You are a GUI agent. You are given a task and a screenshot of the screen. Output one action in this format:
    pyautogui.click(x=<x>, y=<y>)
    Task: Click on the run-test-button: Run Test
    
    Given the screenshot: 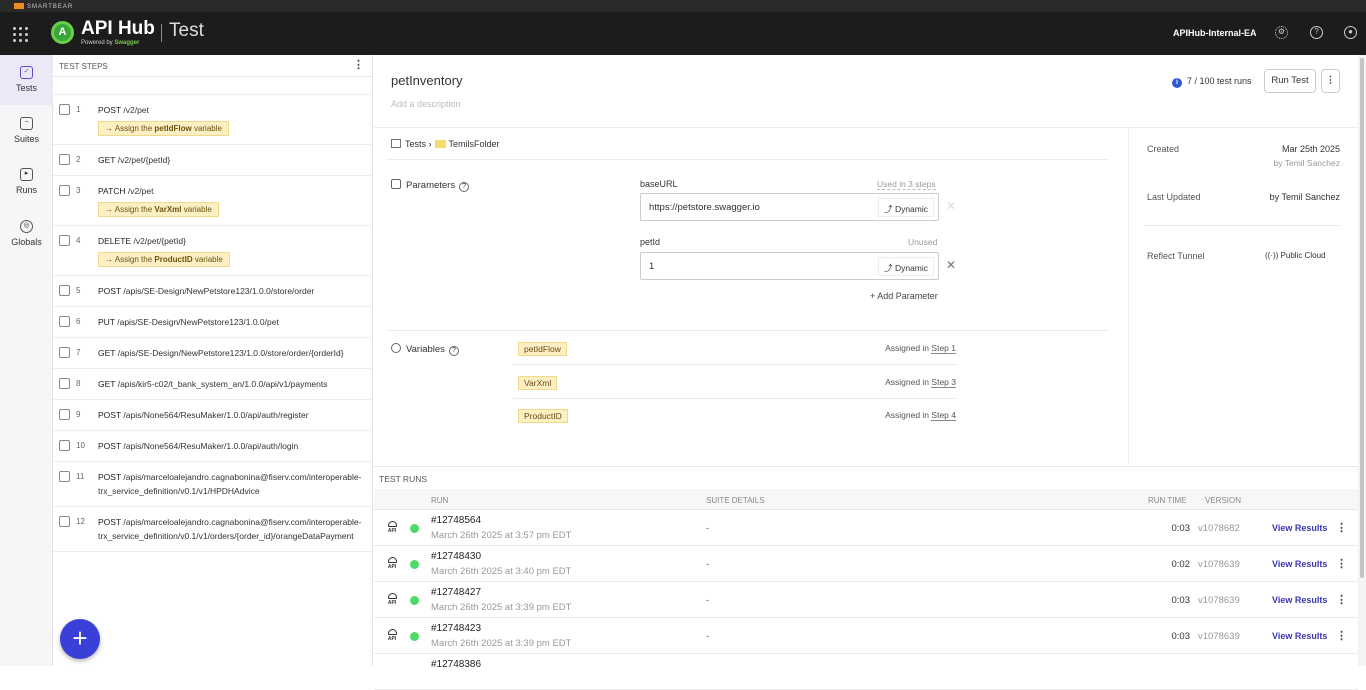 What is the action you would take?
    pyautogui.click(x=1290, y=81)
    